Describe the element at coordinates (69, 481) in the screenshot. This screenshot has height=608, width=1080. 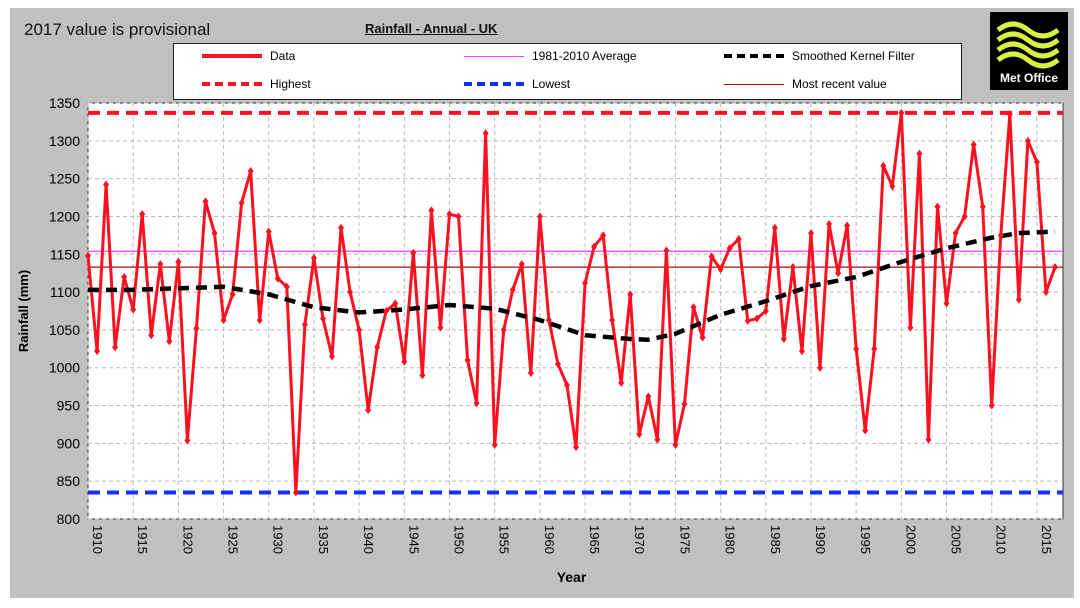
I see `y-tick-label: 850` at that location.